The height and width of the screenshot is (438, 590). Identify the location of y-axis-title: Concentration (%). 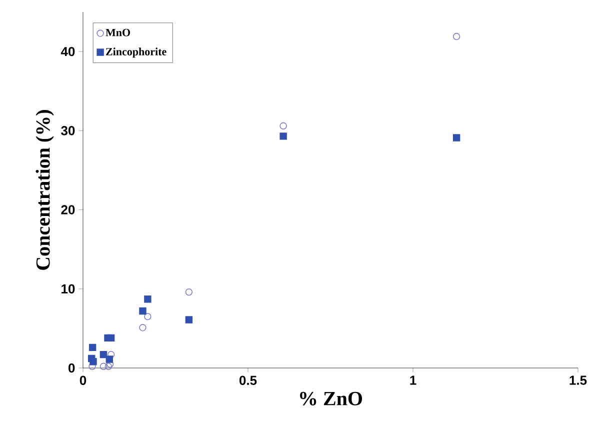
(45, 190).